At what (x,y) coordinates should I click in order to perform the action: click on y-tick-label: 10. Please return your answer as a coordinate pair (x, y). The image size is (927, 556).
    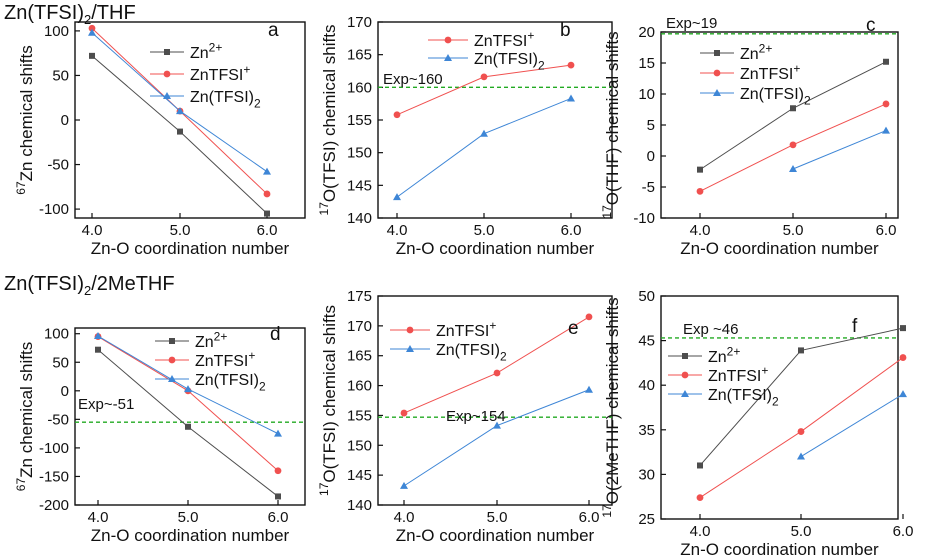
    Looking at the image, I should click on (646, 94).